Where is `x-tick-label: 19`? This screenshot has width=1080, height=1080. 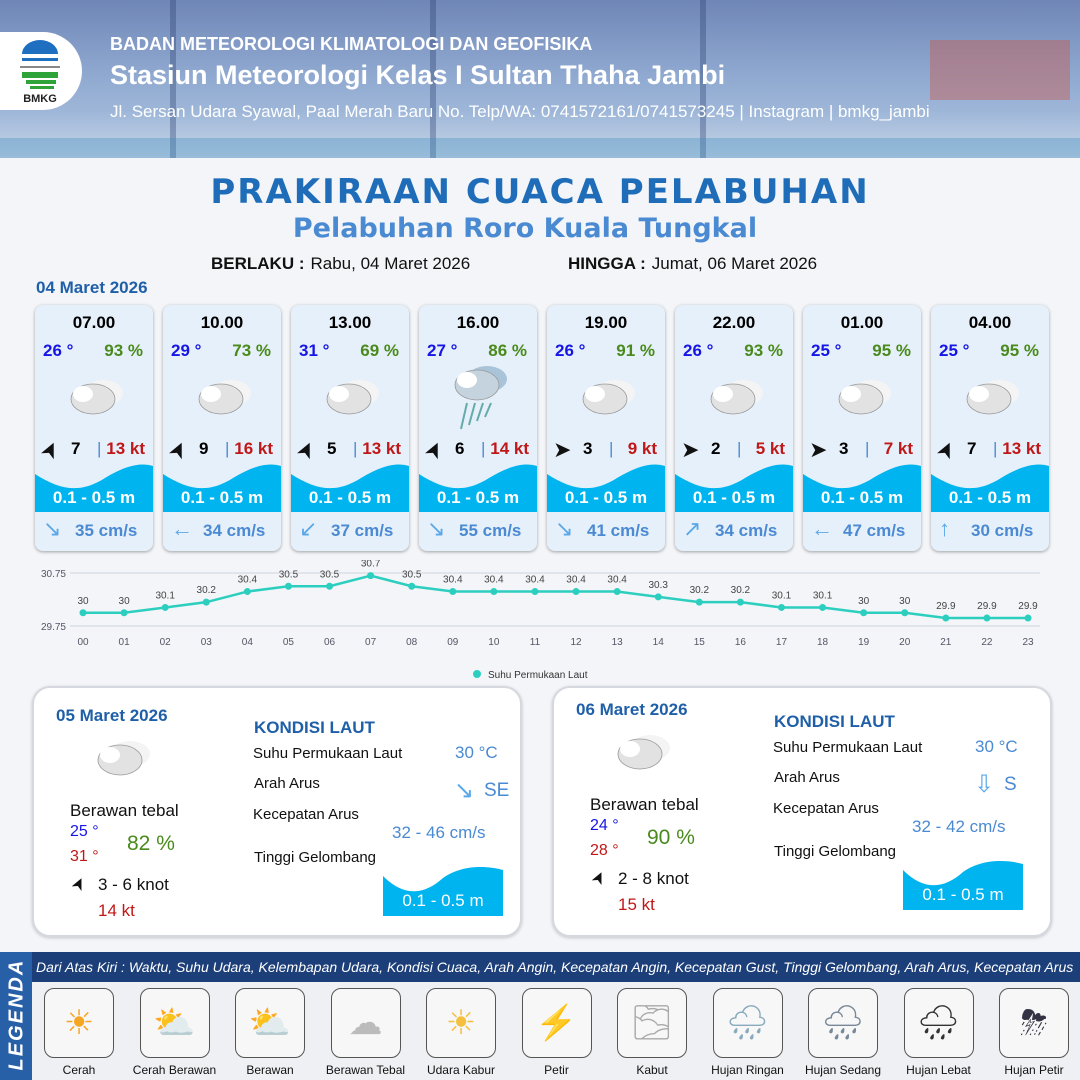
x-tick-label: 19 is located at coordinates (864, 642).